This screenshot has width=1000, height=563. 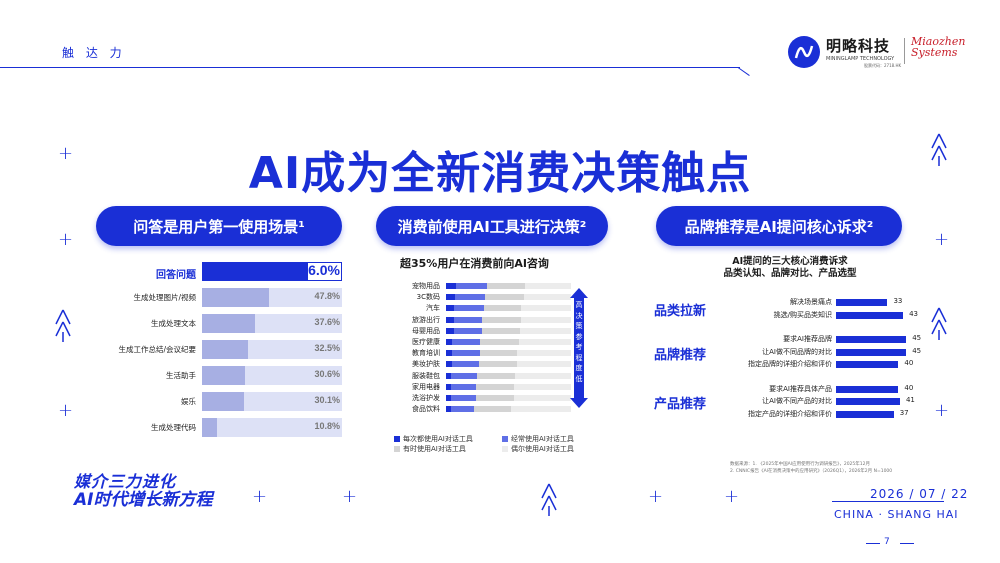 I want to click on category-label: 汽车, so click(x=433, y=308).